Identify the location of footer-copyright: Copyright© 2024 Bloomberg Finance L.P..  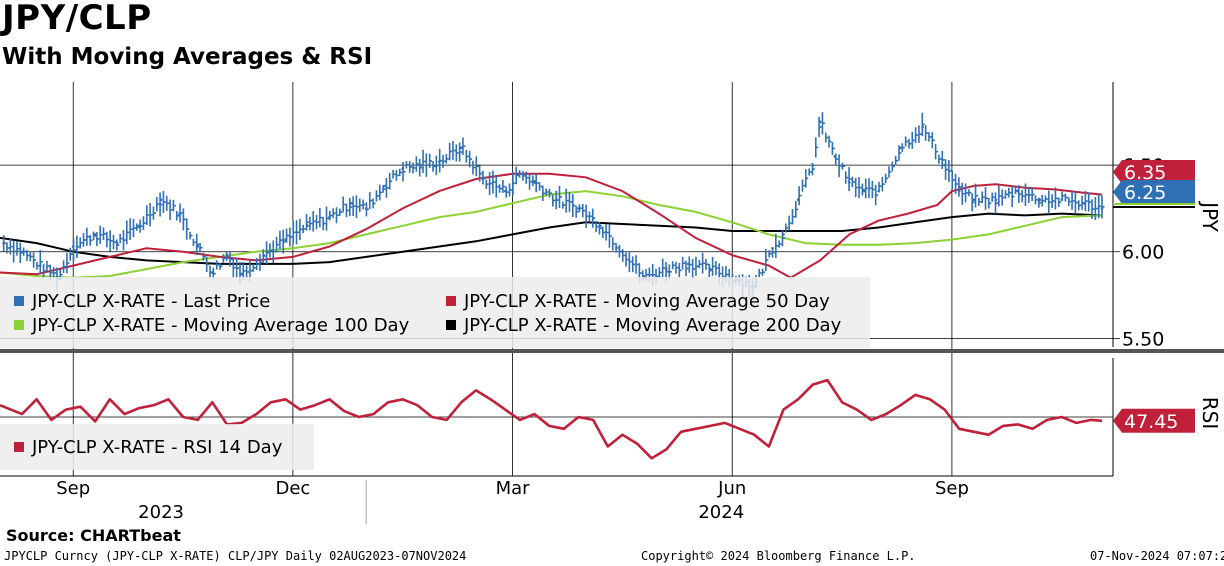
(778, 556).